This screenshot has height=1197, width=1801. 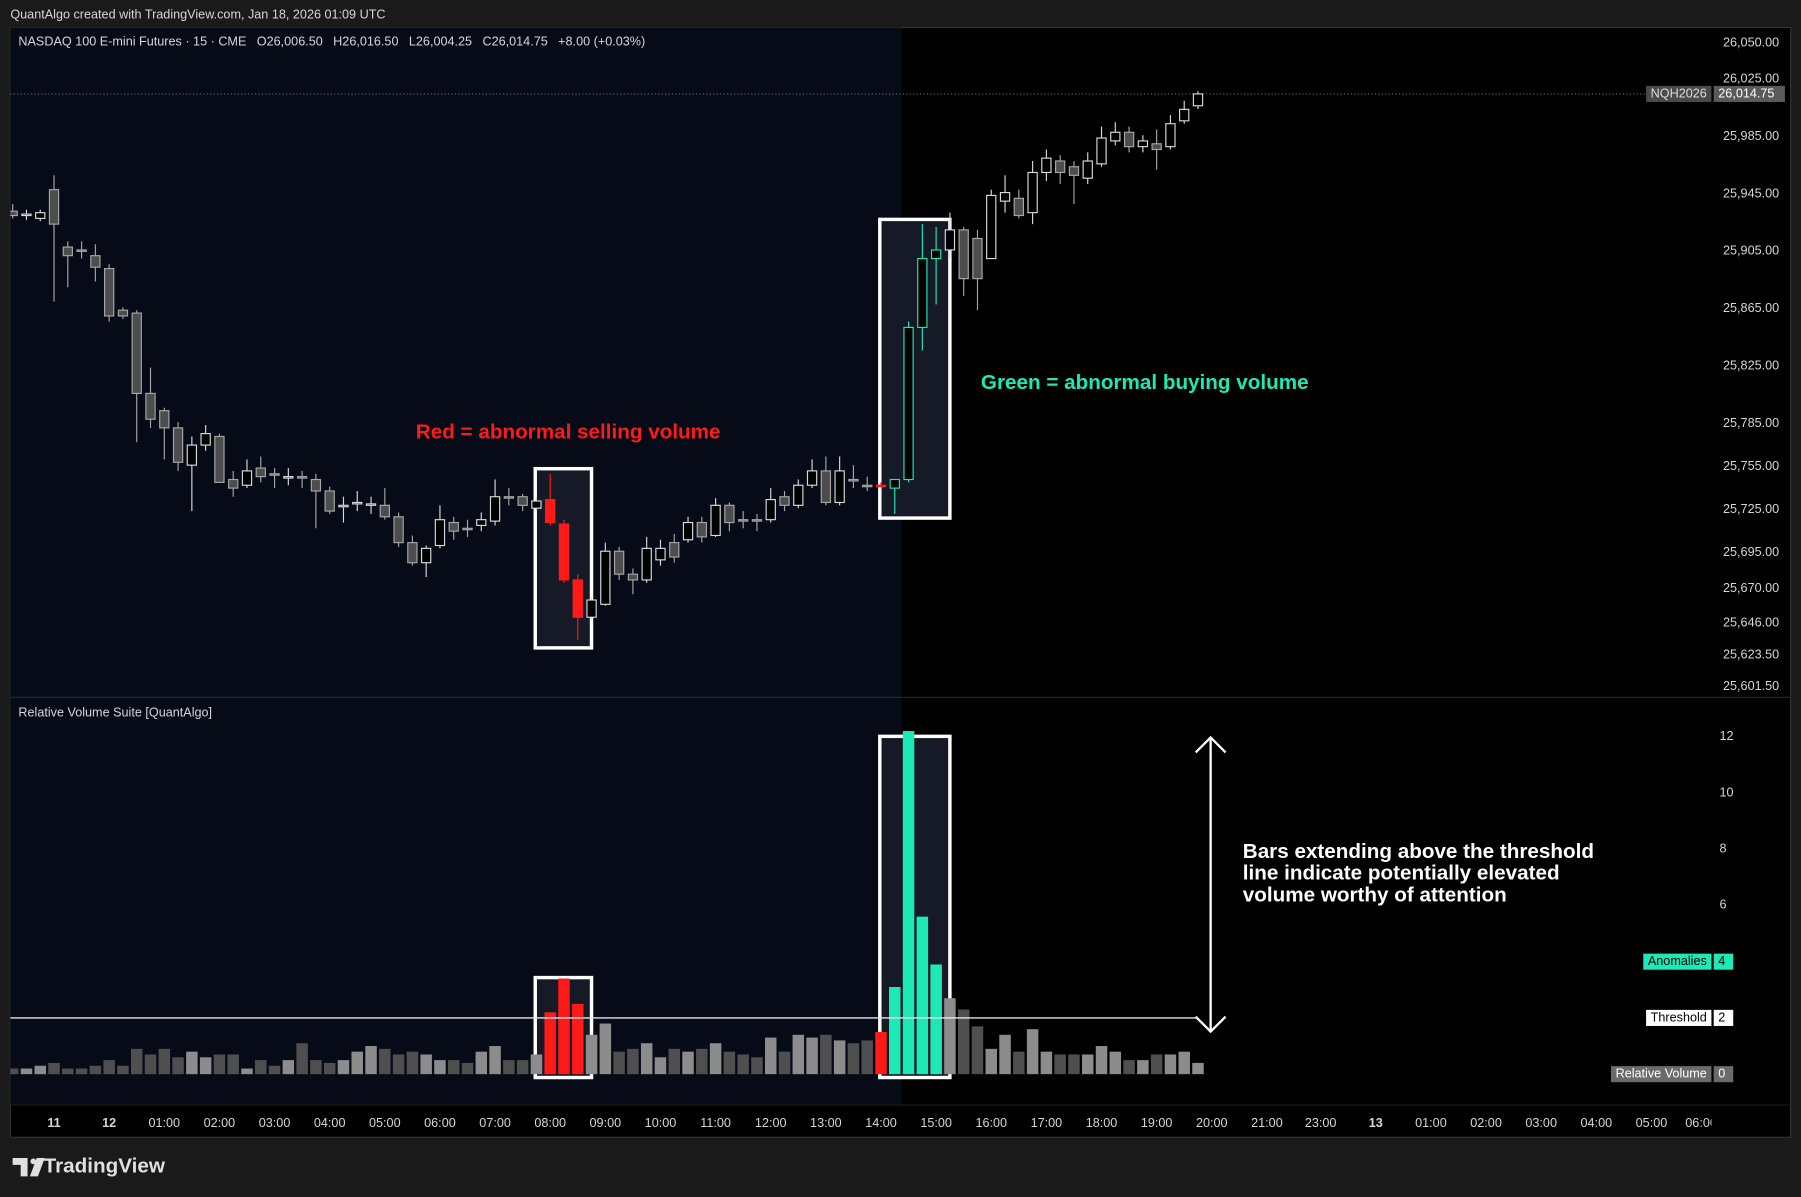 I want to click on x-tick-label: 13:00, so click(x=826, y=1123).